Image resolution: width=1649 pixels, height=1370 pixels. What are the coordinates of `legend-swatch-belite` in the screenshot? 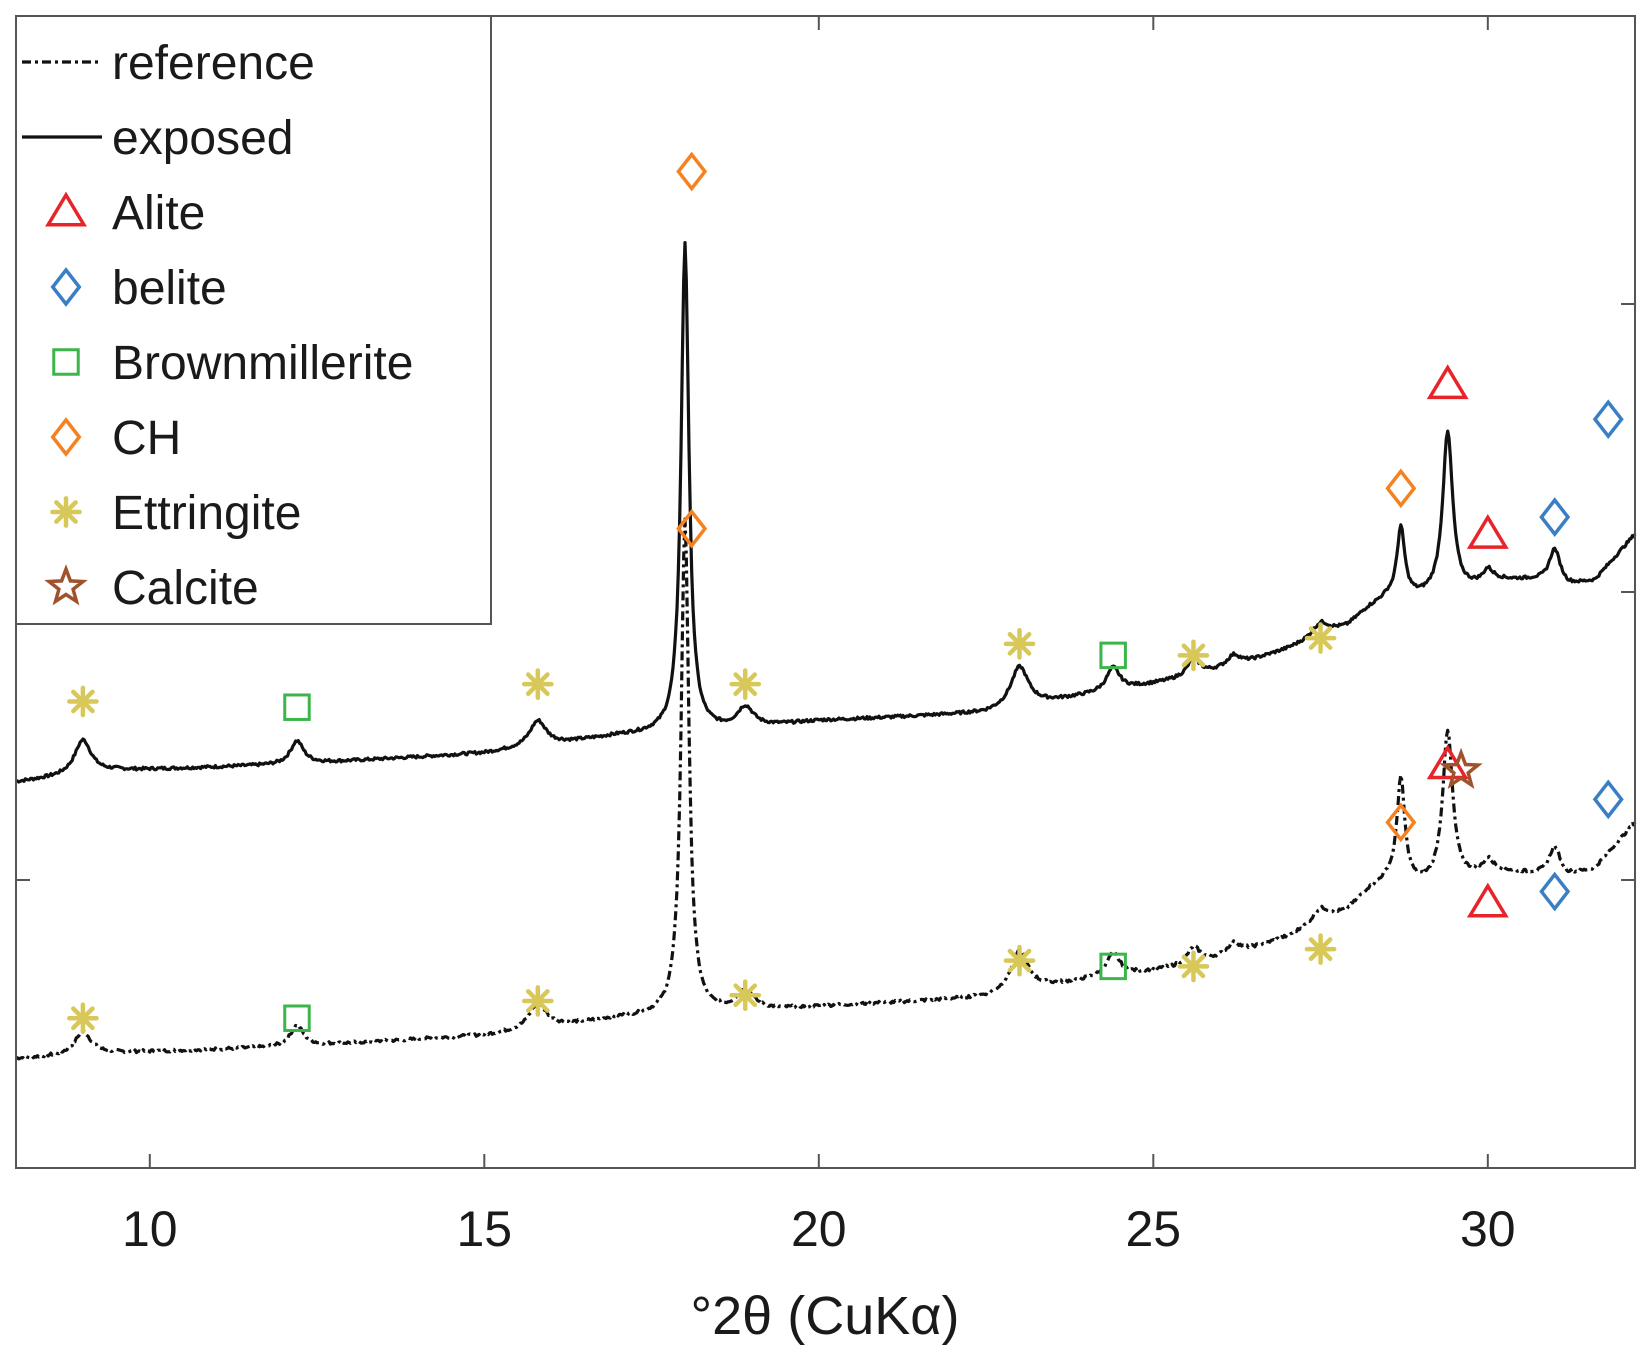 It's located at (66, 287).